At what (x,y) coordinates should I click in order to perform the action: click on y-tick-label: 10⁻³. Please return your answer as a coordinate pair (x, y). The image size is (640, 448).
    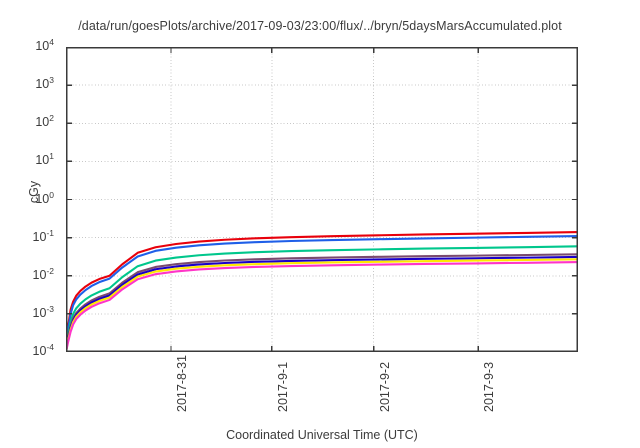
    Looking at the image, I should click on (43, 311).